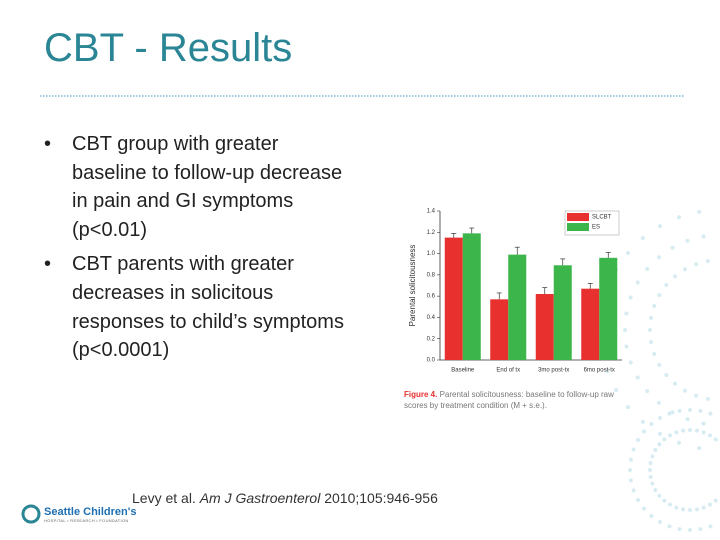  I want to click on x-tick-label: Baseline, so click(463, 371).